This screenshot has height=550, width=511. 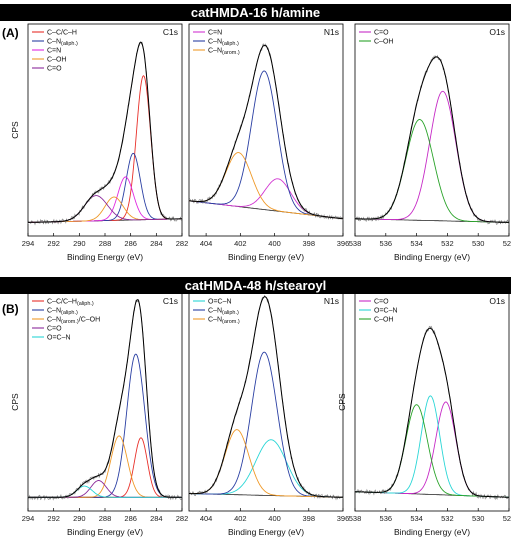 What do you see at coordinates (156, 243) in the screenshot?
I see `x-tick-label: 284` at bounding box center [156, 243].